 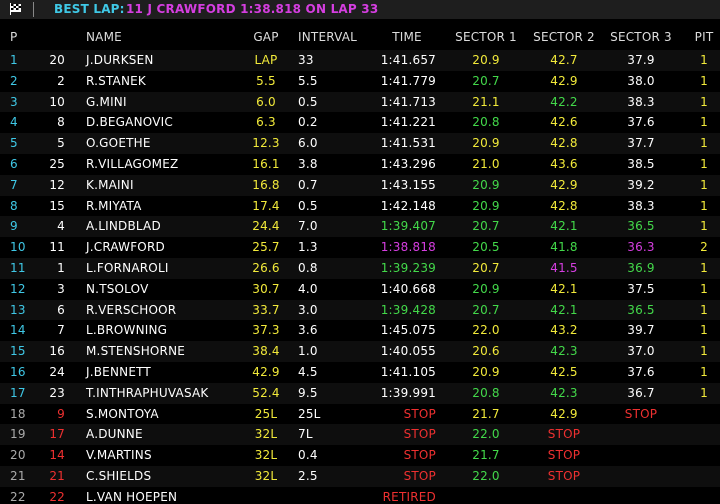 What do you see at coordinates (18, 496) in the screenshot?
I see `position: 22` at bounding box center [18, 496].